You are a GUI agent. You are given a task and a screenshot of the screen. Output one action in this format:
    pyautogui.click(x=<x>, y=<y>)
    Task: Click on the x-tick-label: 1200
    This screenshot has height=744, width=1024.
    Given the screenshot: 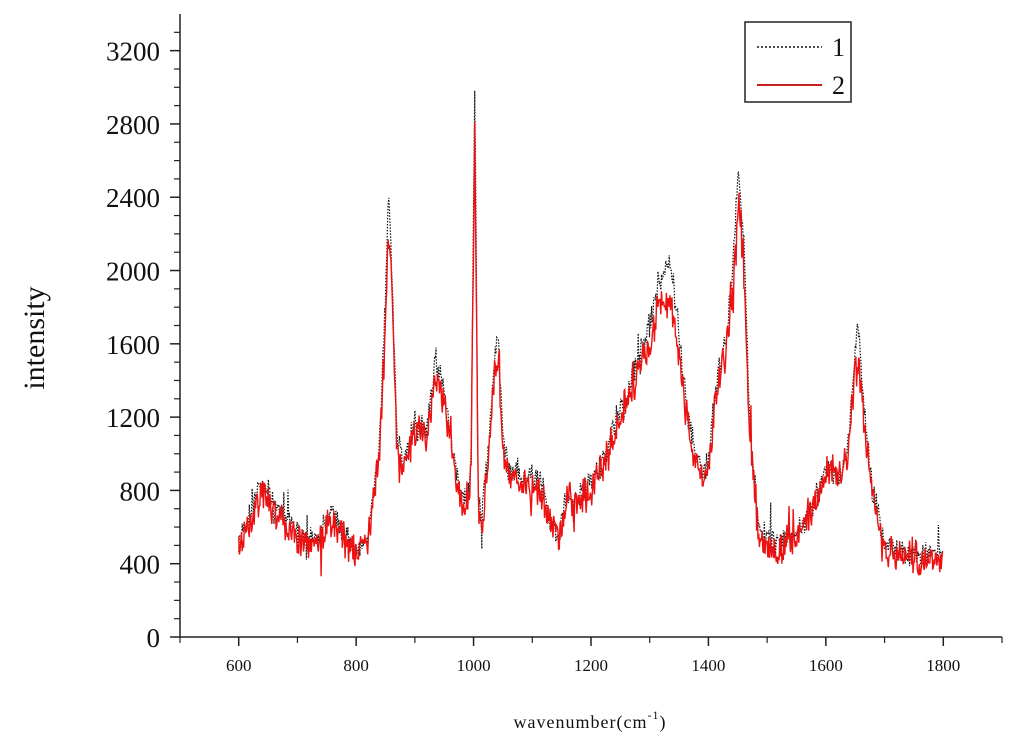 What is the action you would take?
    pyautogui.click(x=591, y=665)
    